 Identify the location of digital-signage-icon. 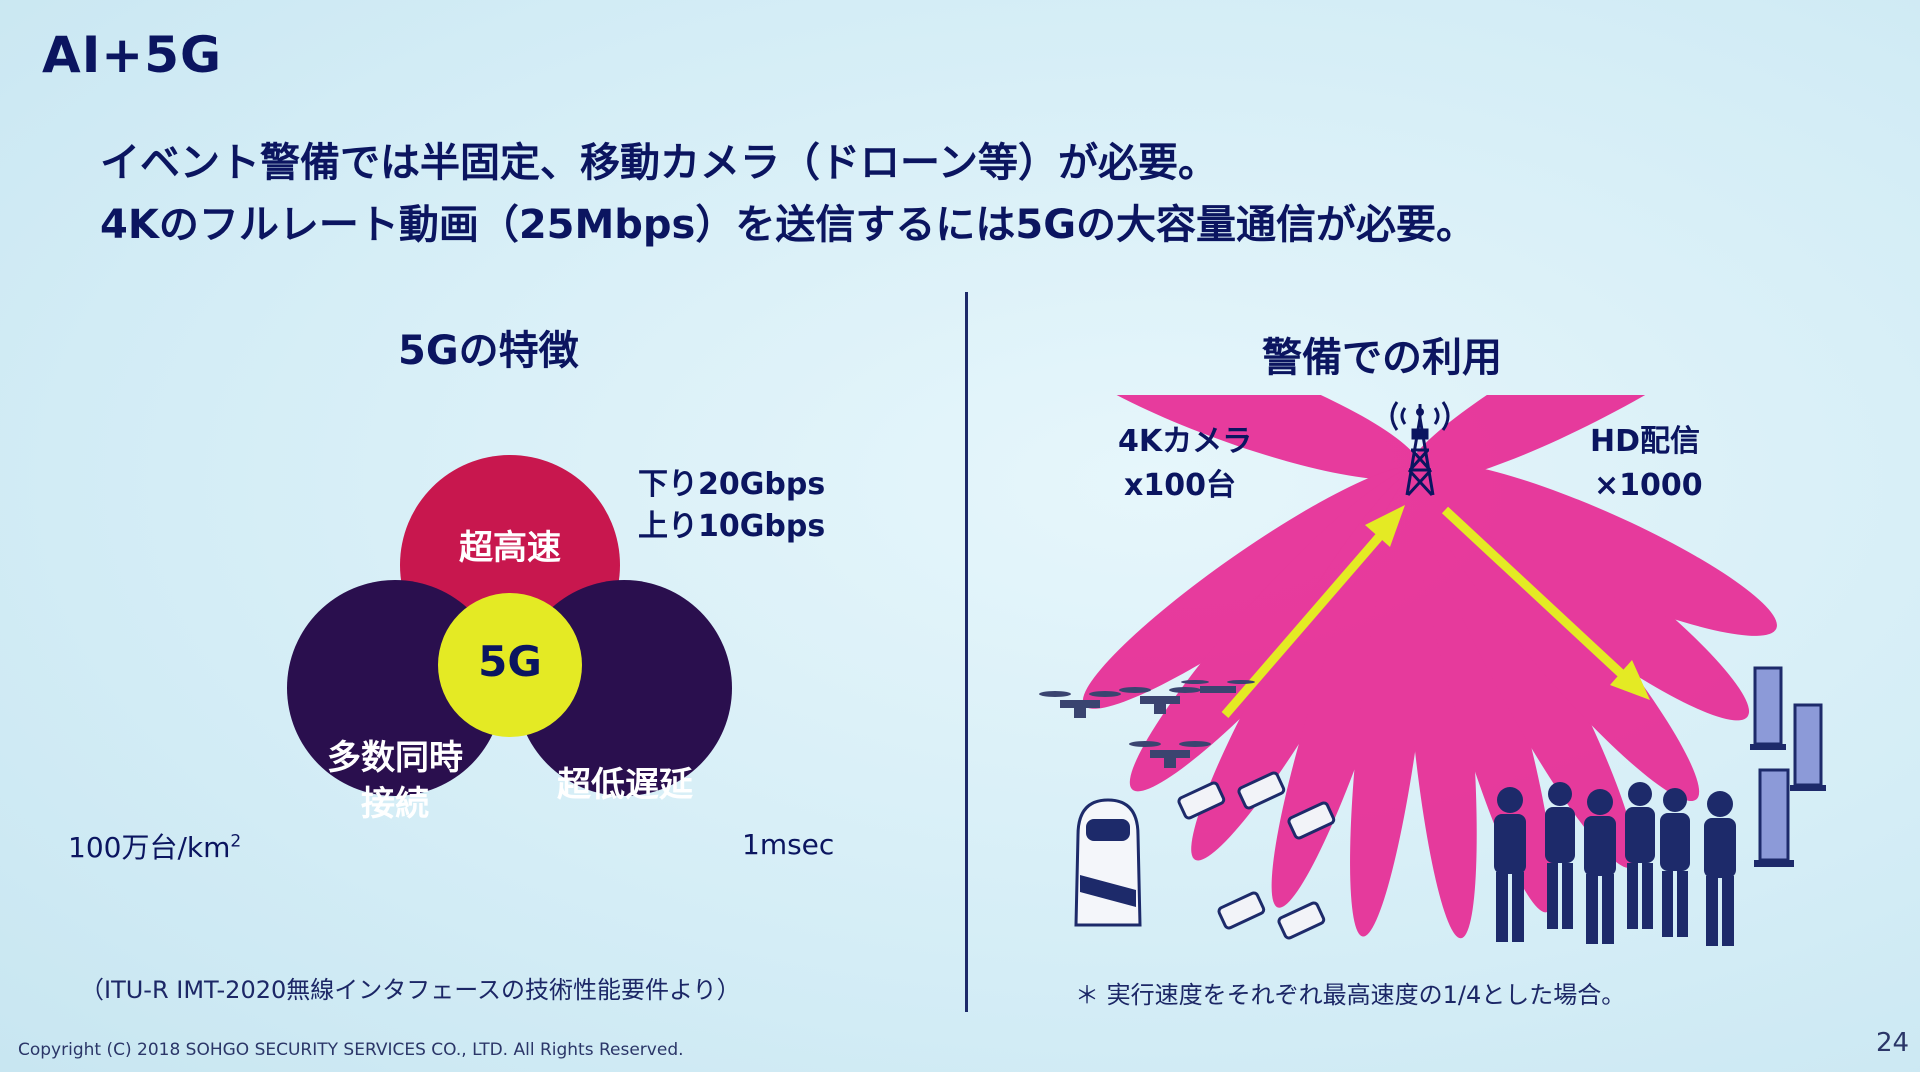
(1788, 766).